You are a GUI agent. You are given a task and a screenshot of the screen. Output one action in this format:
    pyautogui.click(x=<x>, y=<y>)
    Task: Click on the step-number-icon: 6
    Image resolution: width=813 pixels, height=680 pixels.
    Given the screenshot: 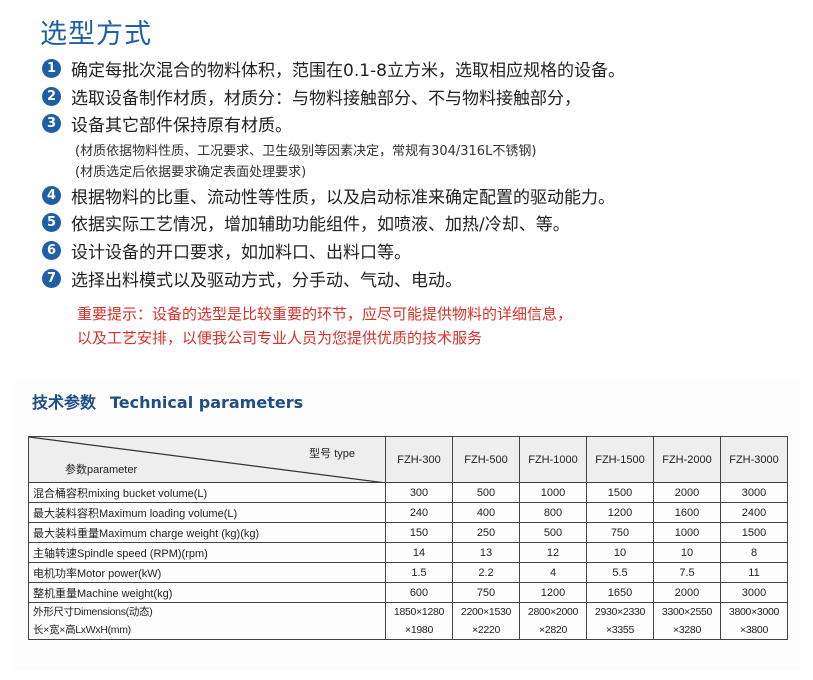 What is the action you would take?
    pyautogui.click(x=51, y=250)
    